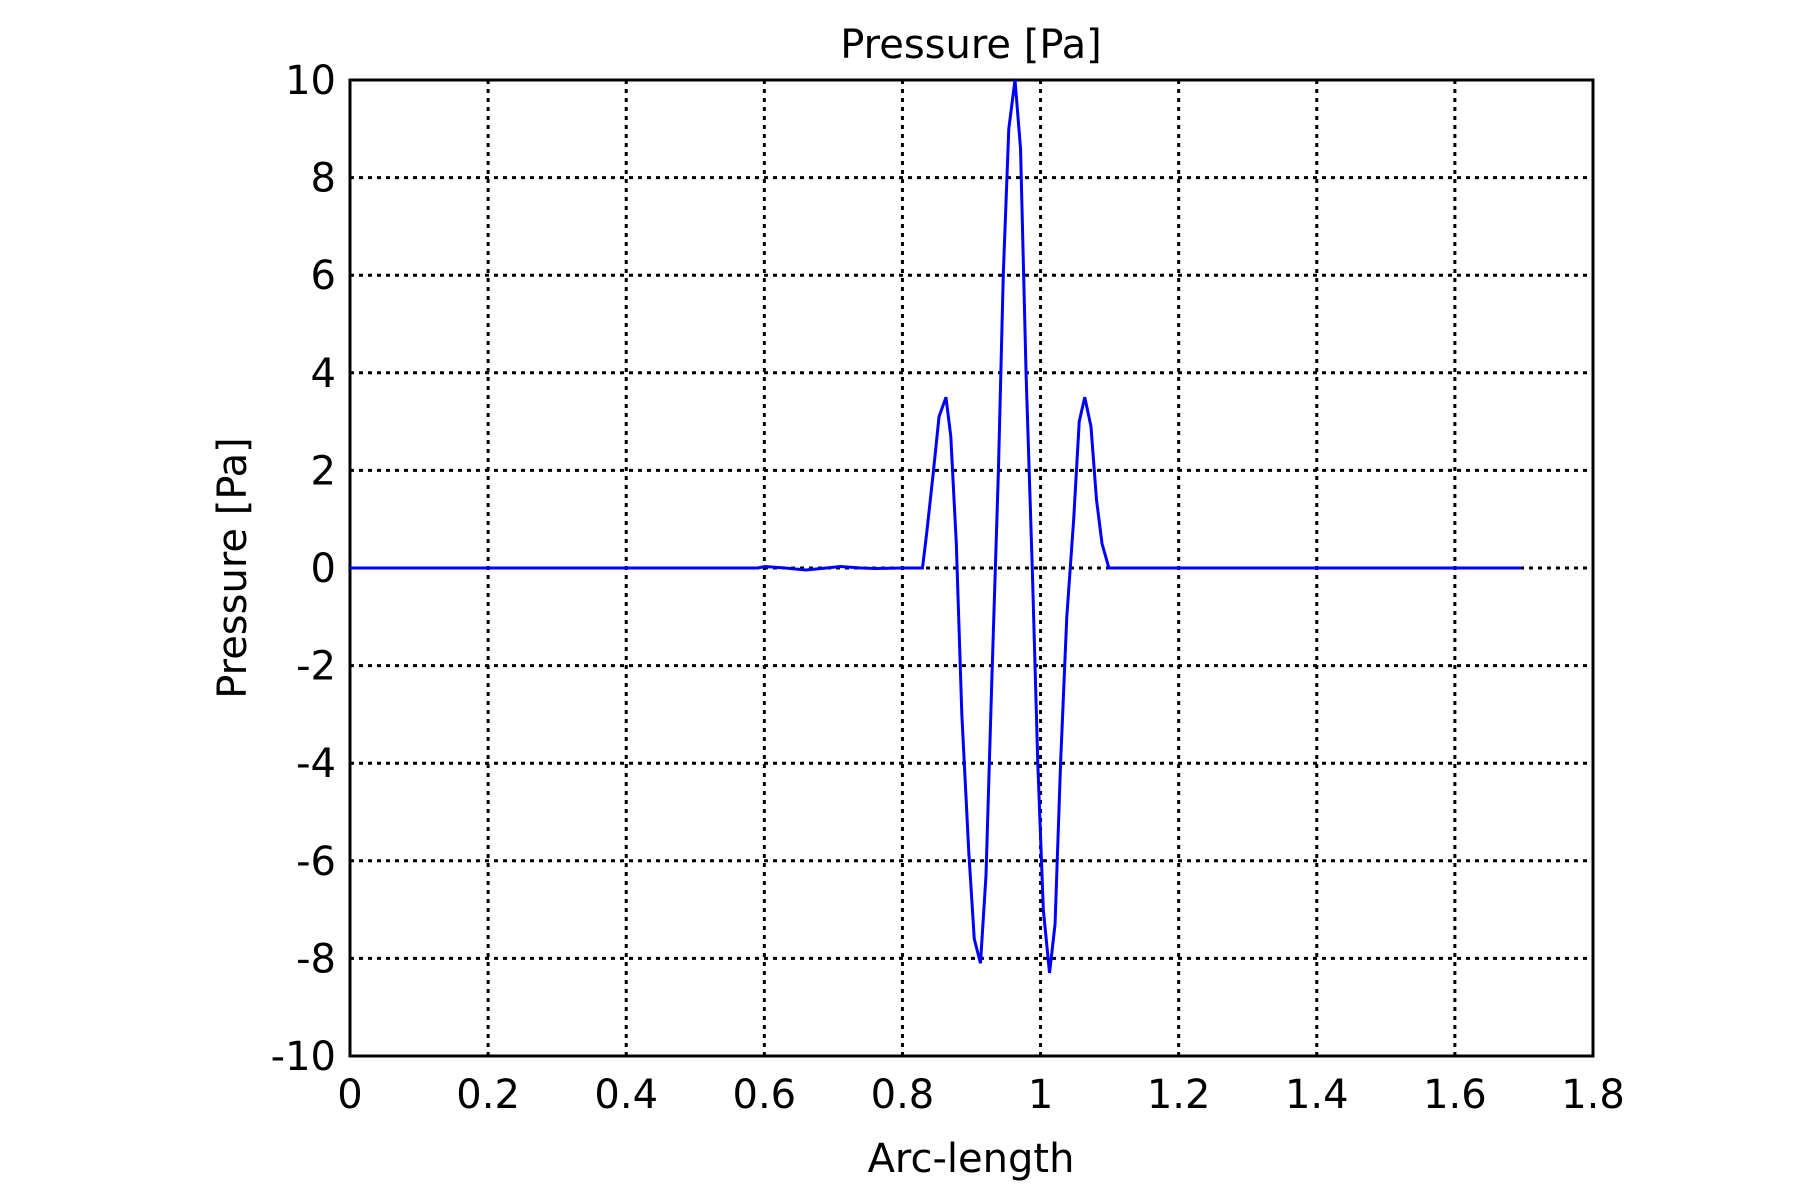  Describe the element at coordinates (488, 1095) in the screenshot. I see `x-tick-label: 0.2` at that location.